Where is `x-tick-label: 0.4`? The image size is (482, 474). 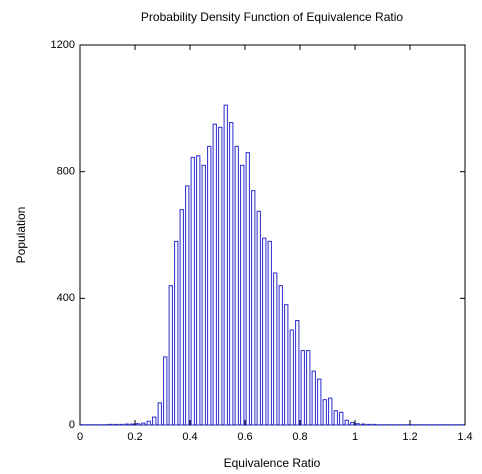 x-tick-label: 0.4 is located at coordinates (189, 437).